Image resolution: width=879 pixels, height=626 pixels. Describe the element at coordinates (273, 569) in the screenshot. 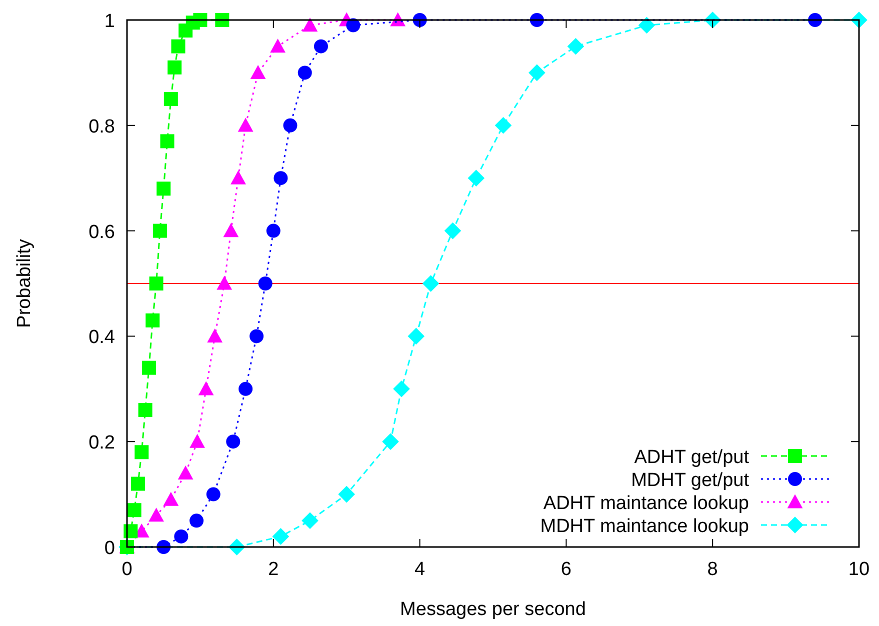

I see `x-tick-label: 2` at that location.